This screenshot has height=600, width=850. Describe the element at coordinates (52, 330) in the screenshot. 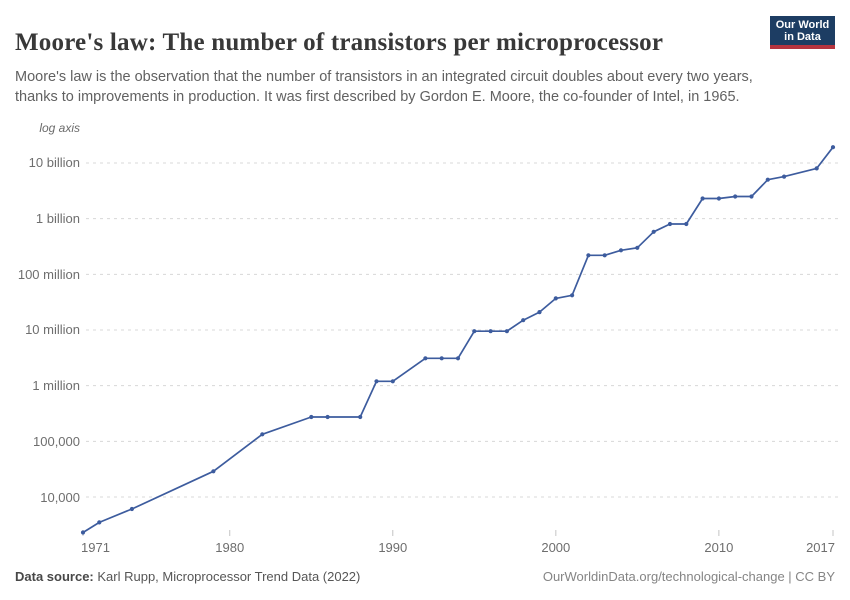

I see `y-axis-label: 10 million` at that location.